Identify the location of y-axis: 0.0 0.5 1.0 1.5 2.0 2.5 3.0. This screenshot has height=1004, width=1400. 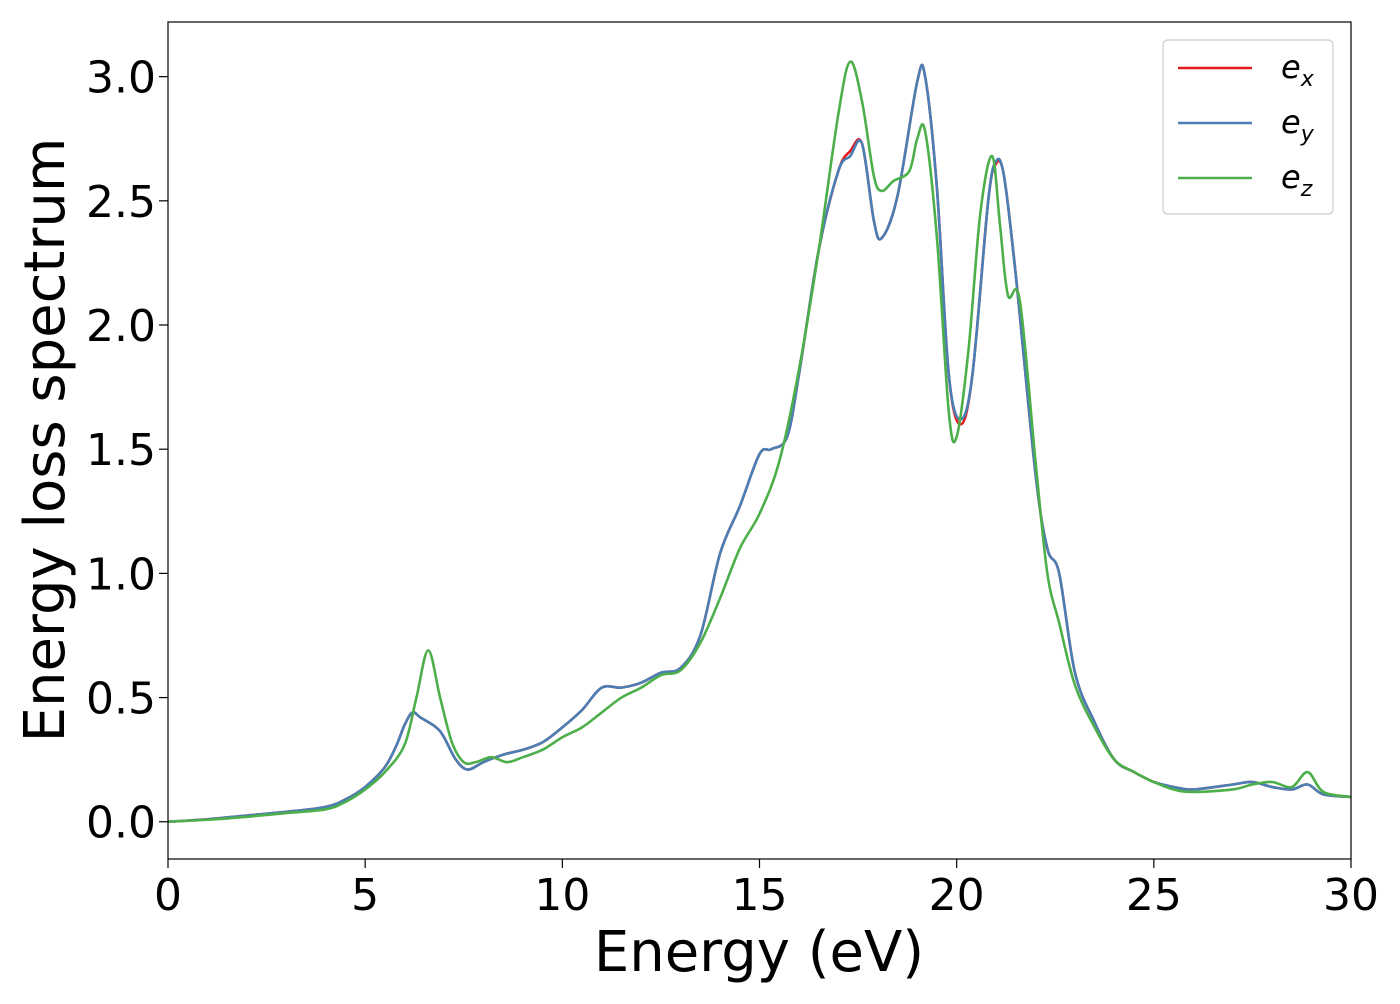
(127, 451).